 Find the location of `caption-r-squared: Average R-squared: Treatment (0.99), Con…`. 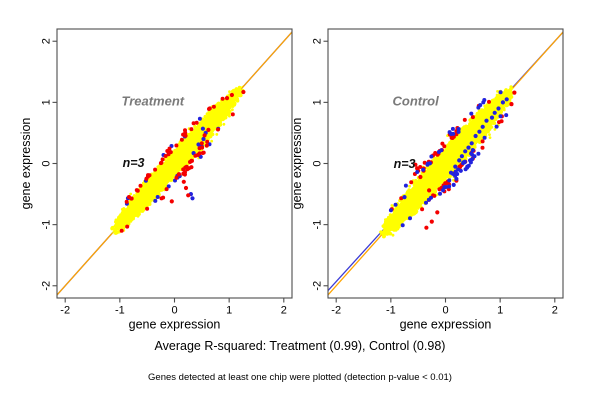

caption-r-squared: Average R-squared: Treatment (0.99), Con… is located at coordinates (300, 346).